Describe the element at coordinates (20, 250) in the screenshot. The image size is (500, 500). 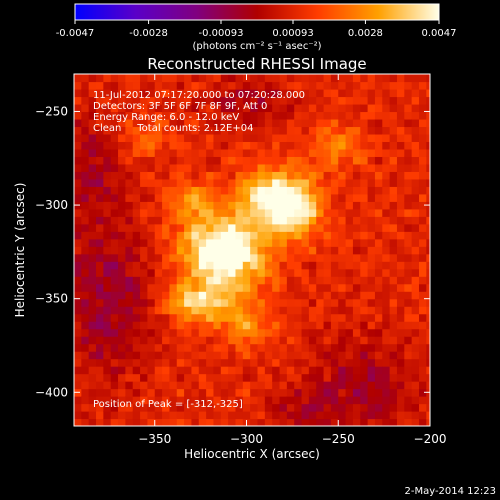
I see `y-axis-label: Heliocentric Y (arcsec)` at that location.